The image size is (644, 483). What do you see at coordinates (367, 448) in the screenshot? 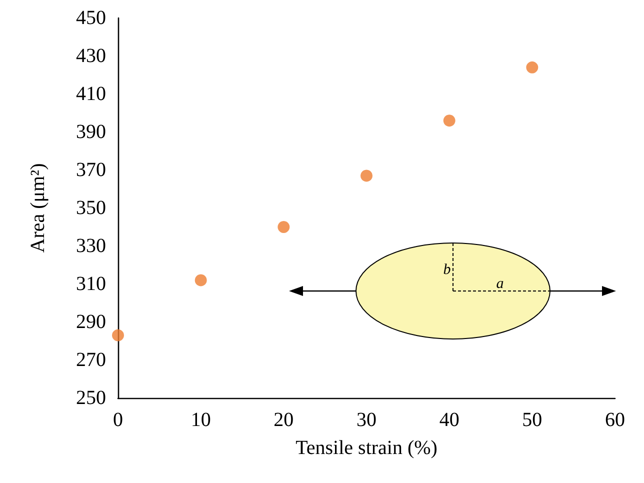
I see `x-axis-title: Tensile strain (%)` at bounding box center [367, 448].